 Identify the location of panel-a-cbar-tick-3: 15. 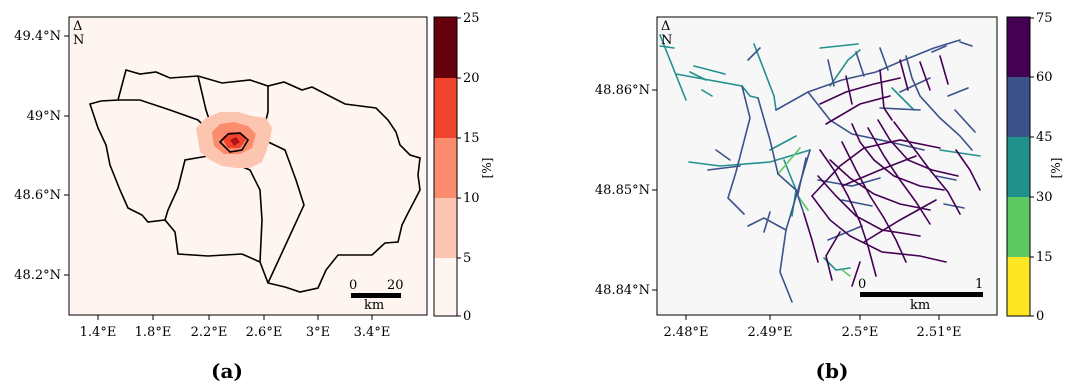
(471, 138).